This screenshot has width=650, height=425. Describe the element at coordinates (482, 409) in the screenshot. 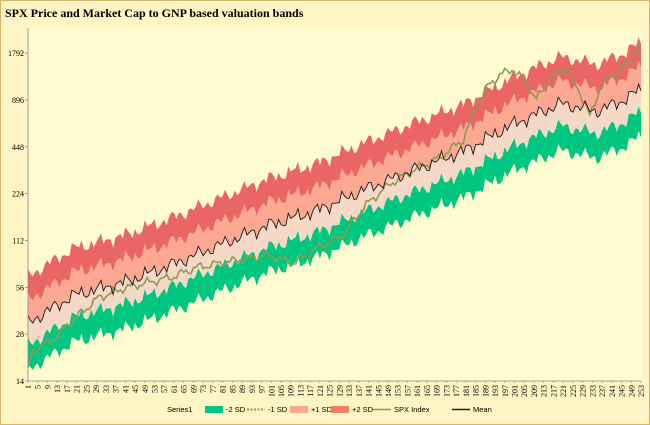

I see `legend-label: Mean` at that location.